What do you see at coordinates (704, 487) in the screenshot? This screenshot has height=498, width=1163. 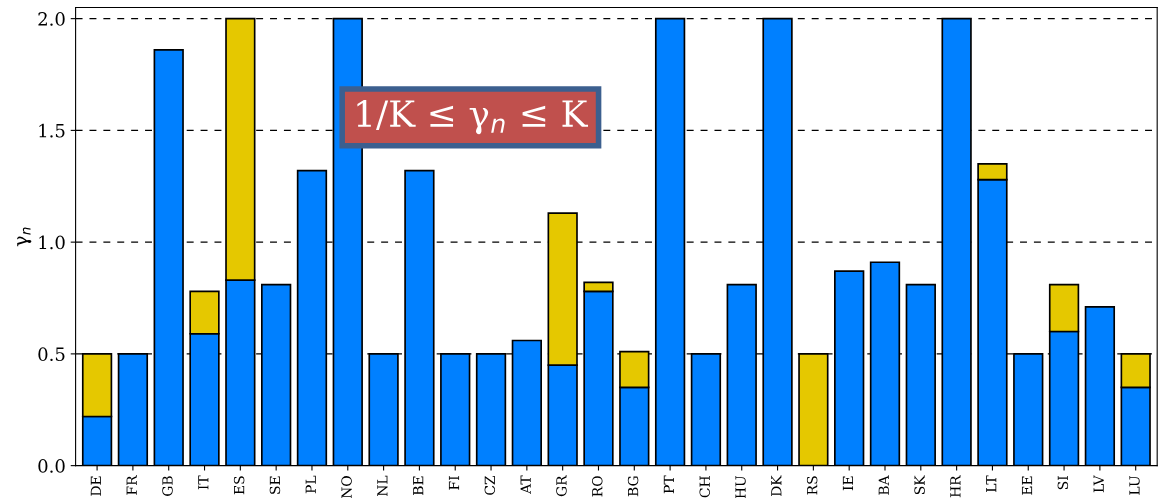 I see `x-tick-label: CH` at bounding box center [704, 487].